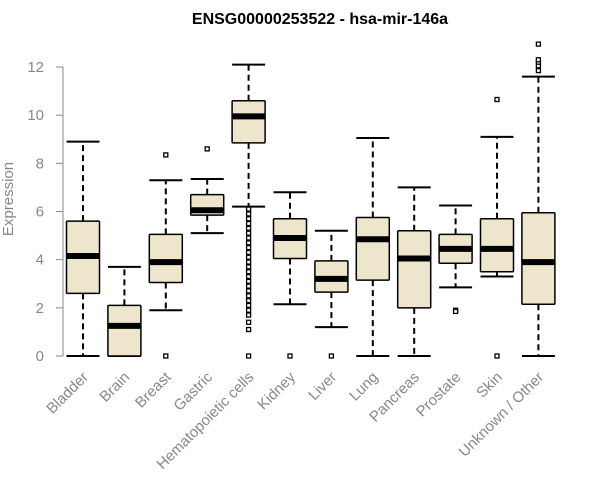 This screenshot has height=500, width=600. What do you see at coordinates (40, 308) in the screenshot?
I see `y-tick-label-2: 2` at bounding box center [40, 308].